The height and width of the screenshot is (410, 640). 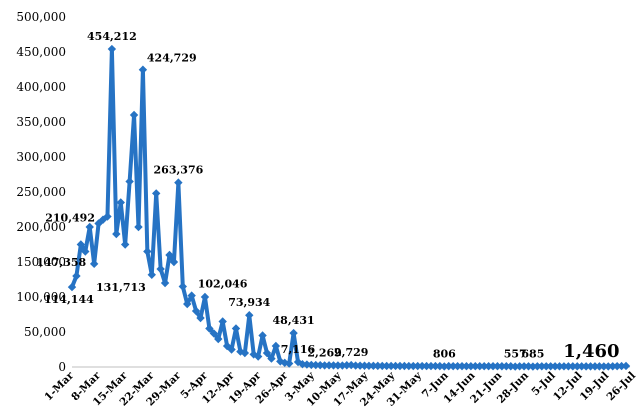 I want to click on data-label: 685, so click(x=532, y=354).